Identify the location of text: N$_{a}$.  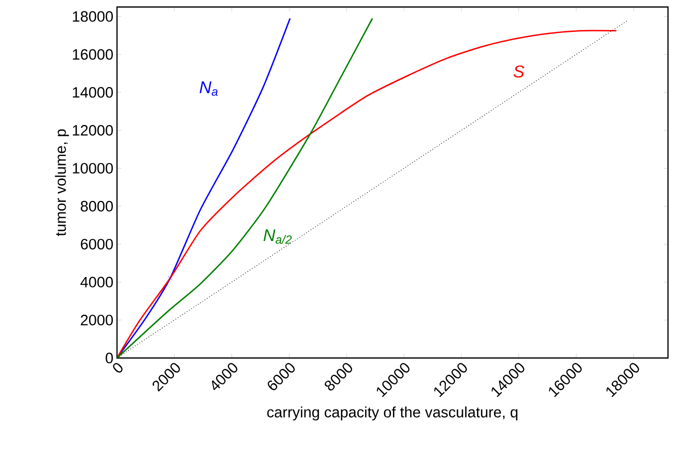
(209, 88).